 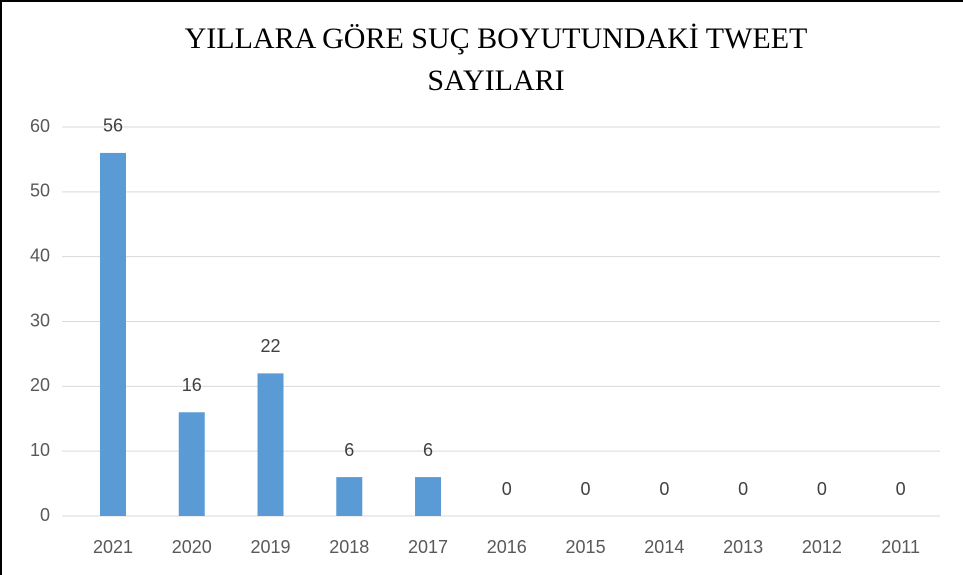 I want to click on x-tick-label: 2018, so click(x=349, y=547).